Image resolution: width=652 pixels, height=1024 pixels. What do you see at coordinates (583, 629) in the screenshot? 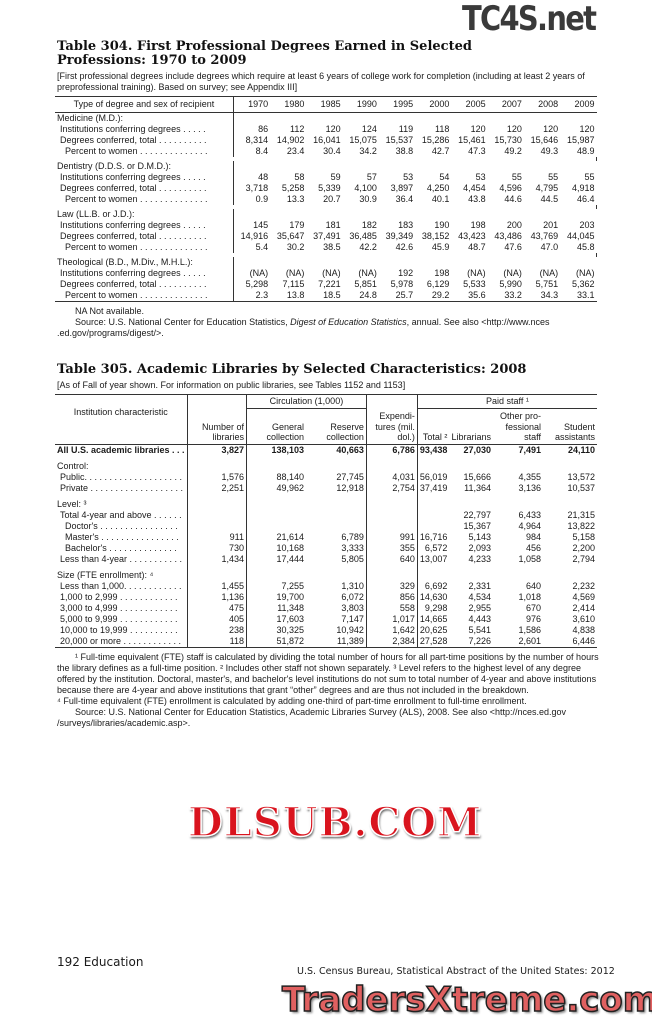
I see `cell-value: 4,838` at bounding box center [583, 629].